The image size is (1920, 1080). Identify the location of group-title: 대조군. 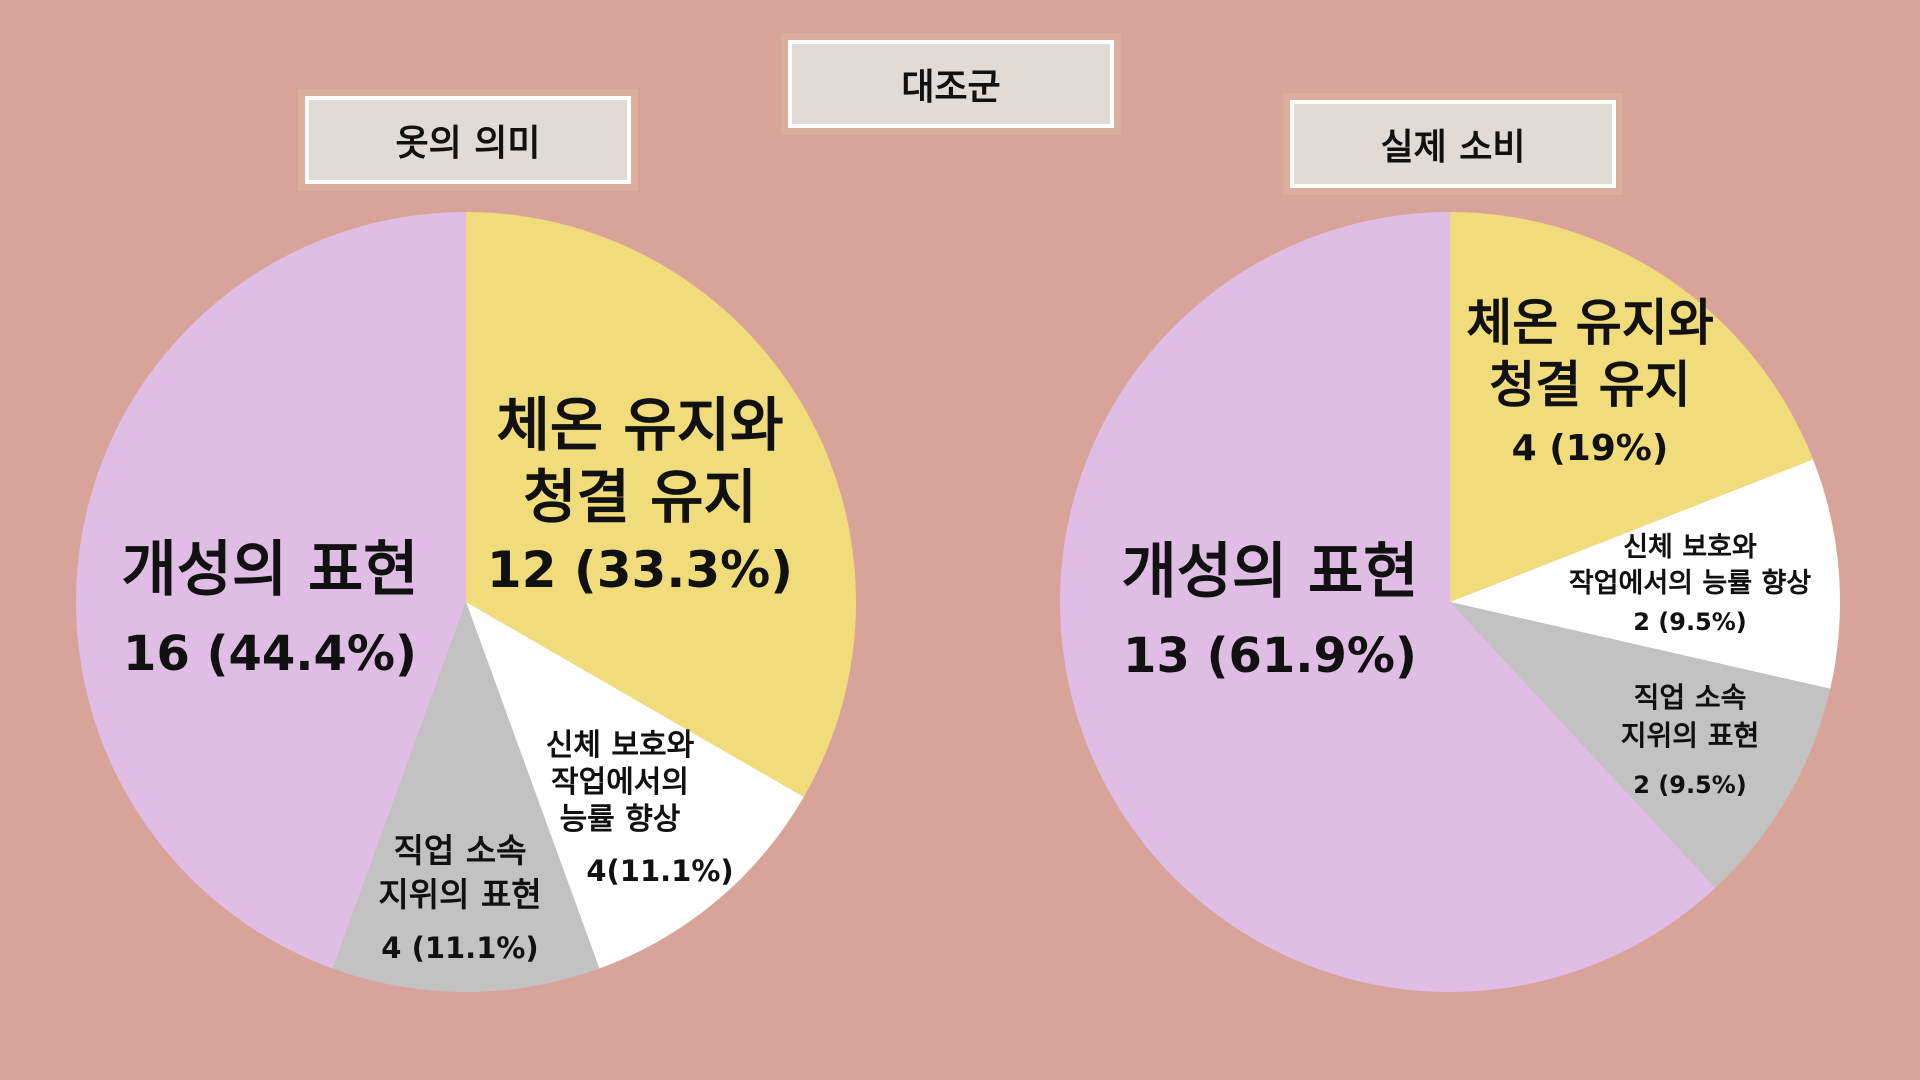
(951, 84).